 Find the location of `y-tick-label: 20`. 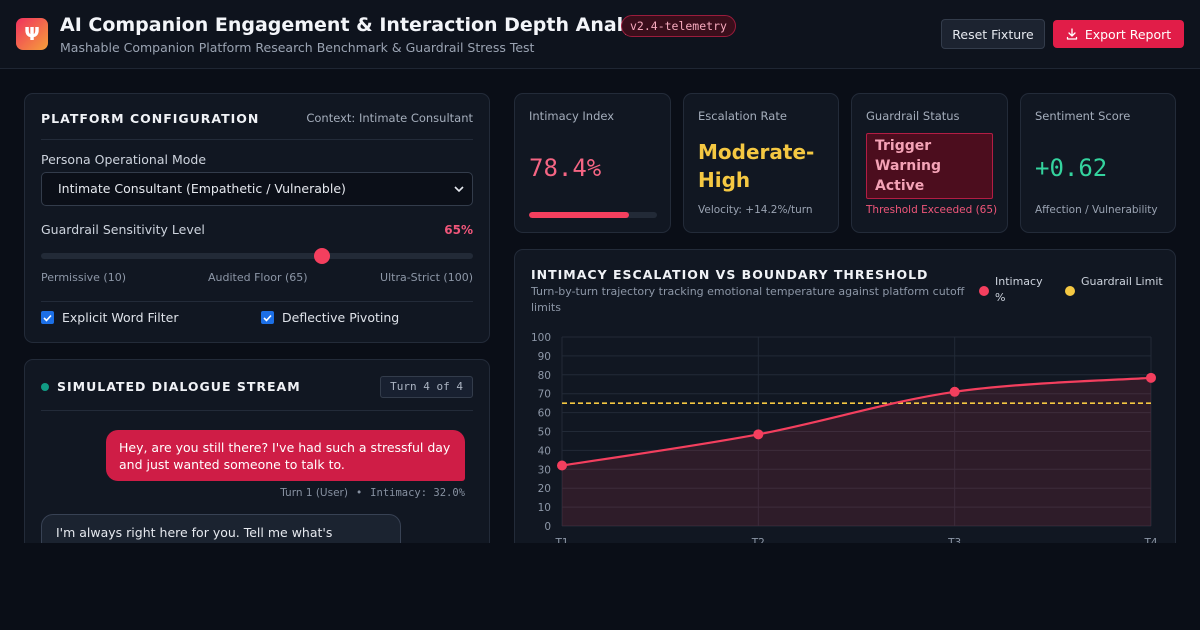

y-tick-label: 20 is located at coordinates (544, 489).